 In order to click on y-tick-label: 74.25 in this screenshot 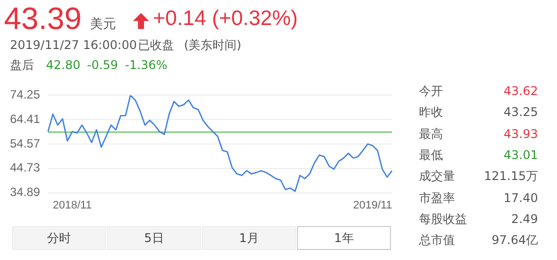, I will do `click(25, 95)`.